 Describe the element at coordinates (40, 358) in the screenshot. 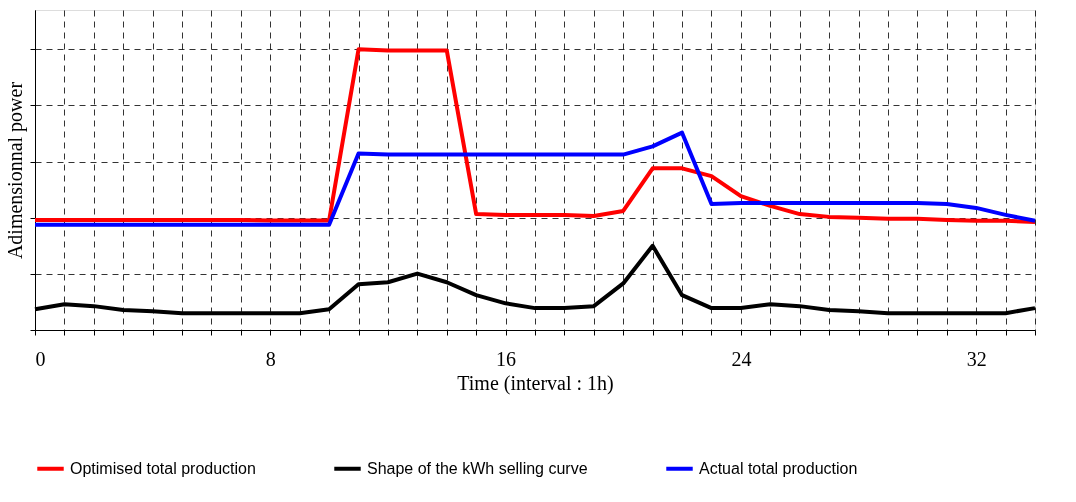

I see `x-tick-label: 0` at that location.